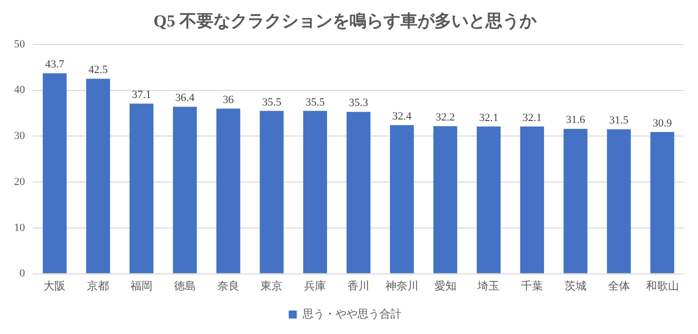  I want to click on x-tick-label: 大阪, so click(55, 285).